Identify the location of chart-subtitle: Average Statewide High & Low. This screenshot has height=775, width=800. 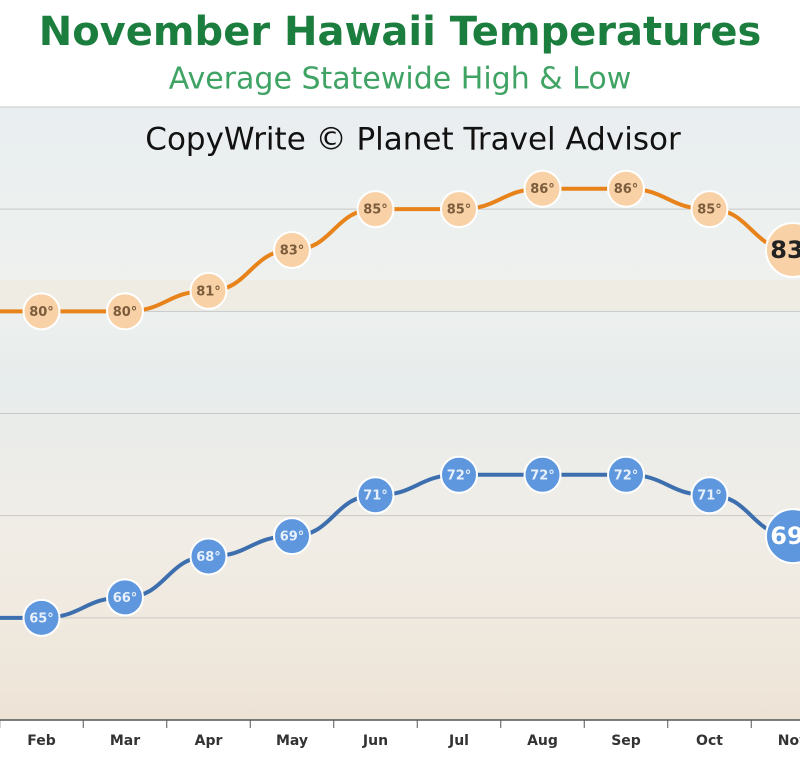
(400, 79).